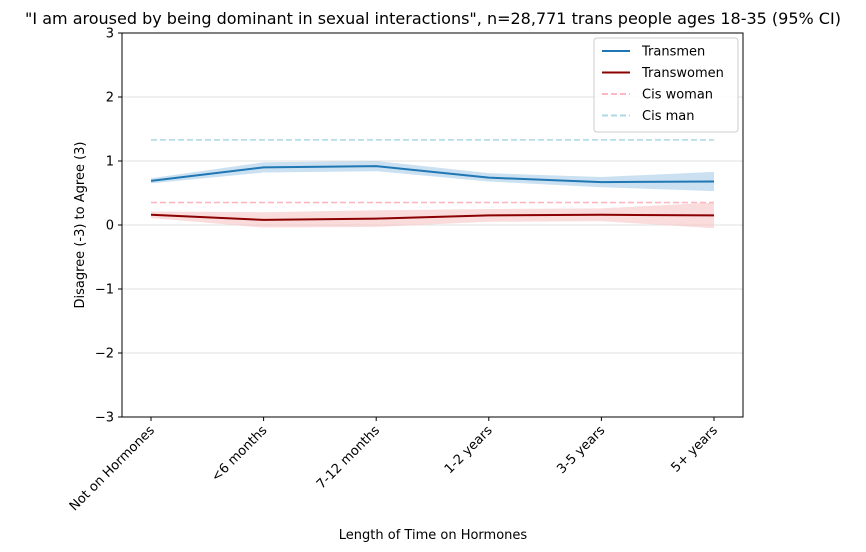 This screenshot has height=552, width=866. Describe the element at coordinates (80, 225) in the screenshot. I see `y-axis-label: Disagree (-3) to Agree (3)` at that location.